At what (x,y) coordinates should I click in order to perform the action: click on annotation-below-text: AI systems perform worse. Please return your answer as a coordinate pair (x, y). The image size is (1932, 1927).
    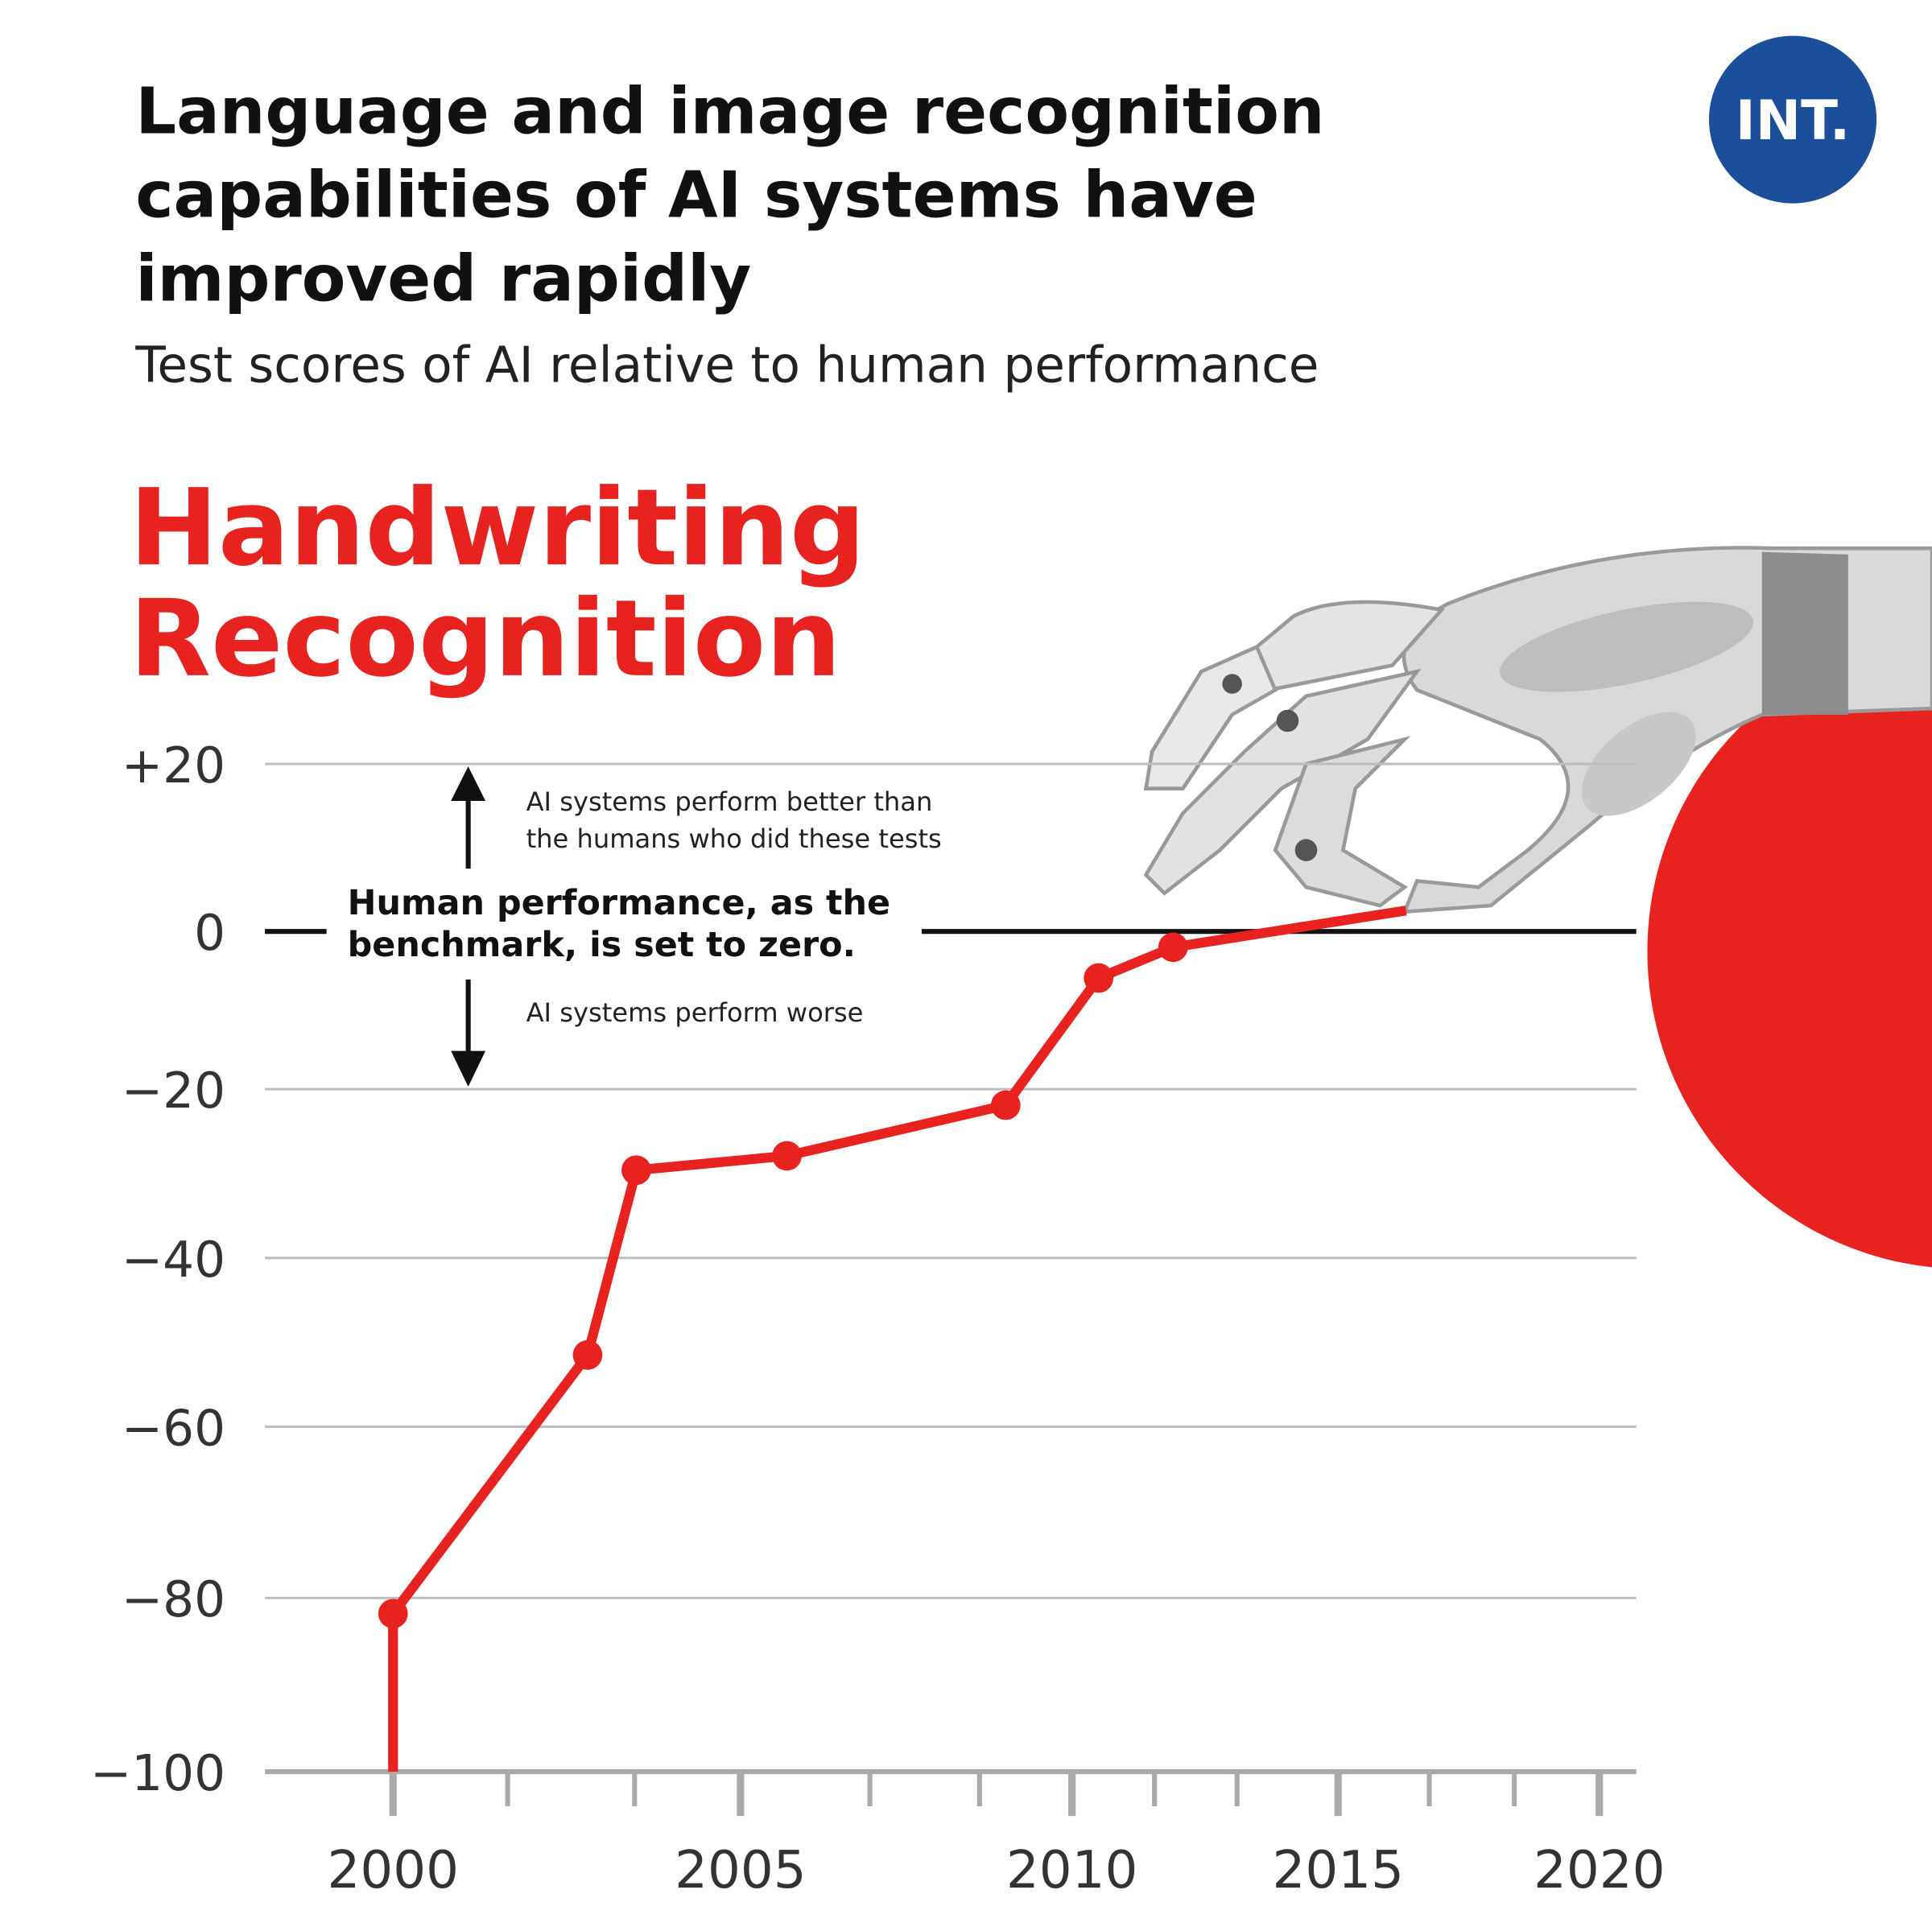
    Looking at the image, I should click on (695, 1013).